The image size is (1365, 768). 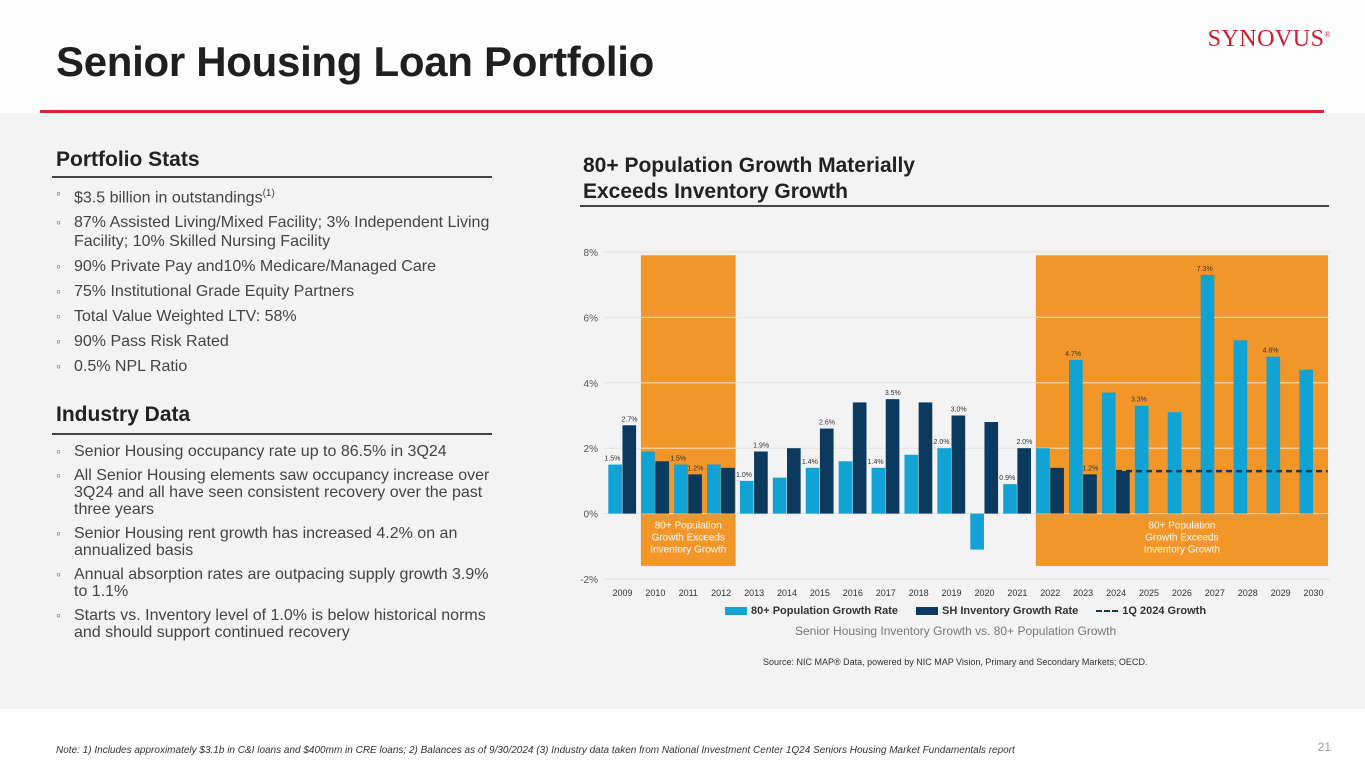 What do you see at coordinates (355, 61) in the screenshot?
I see `page-title: Senior Housing Loan Portfolio` at bounding box center [355, 61].